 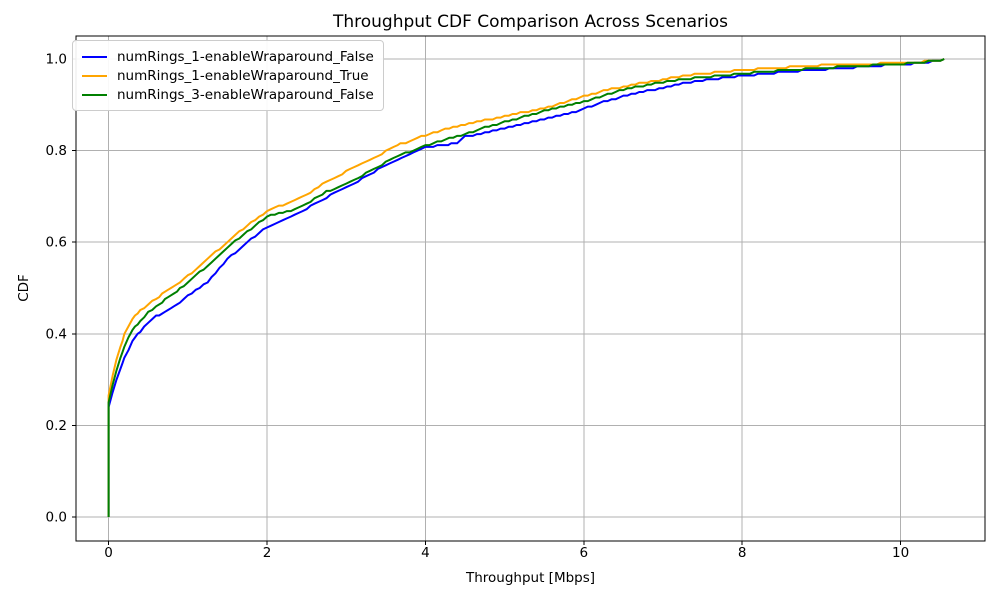 I want to click on y-axis-label: CDF, so click(x=24, y=288).